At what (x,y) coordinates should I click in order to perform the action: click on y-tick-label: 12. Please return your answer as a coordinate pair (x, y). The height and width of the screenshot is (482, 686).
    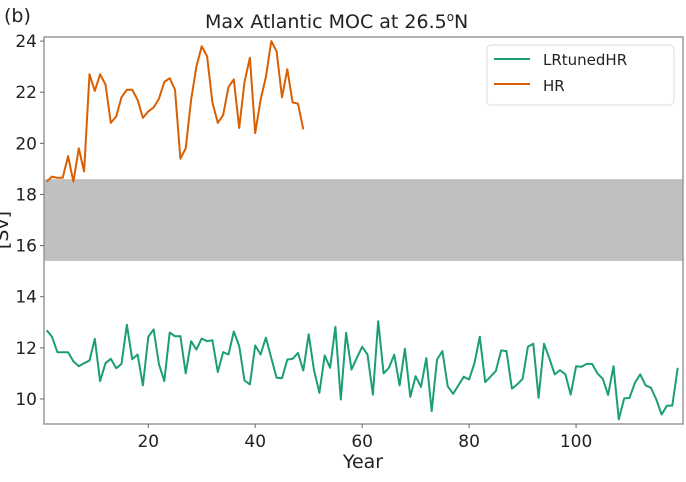
    Looking at the image, I should click on (26, 349).